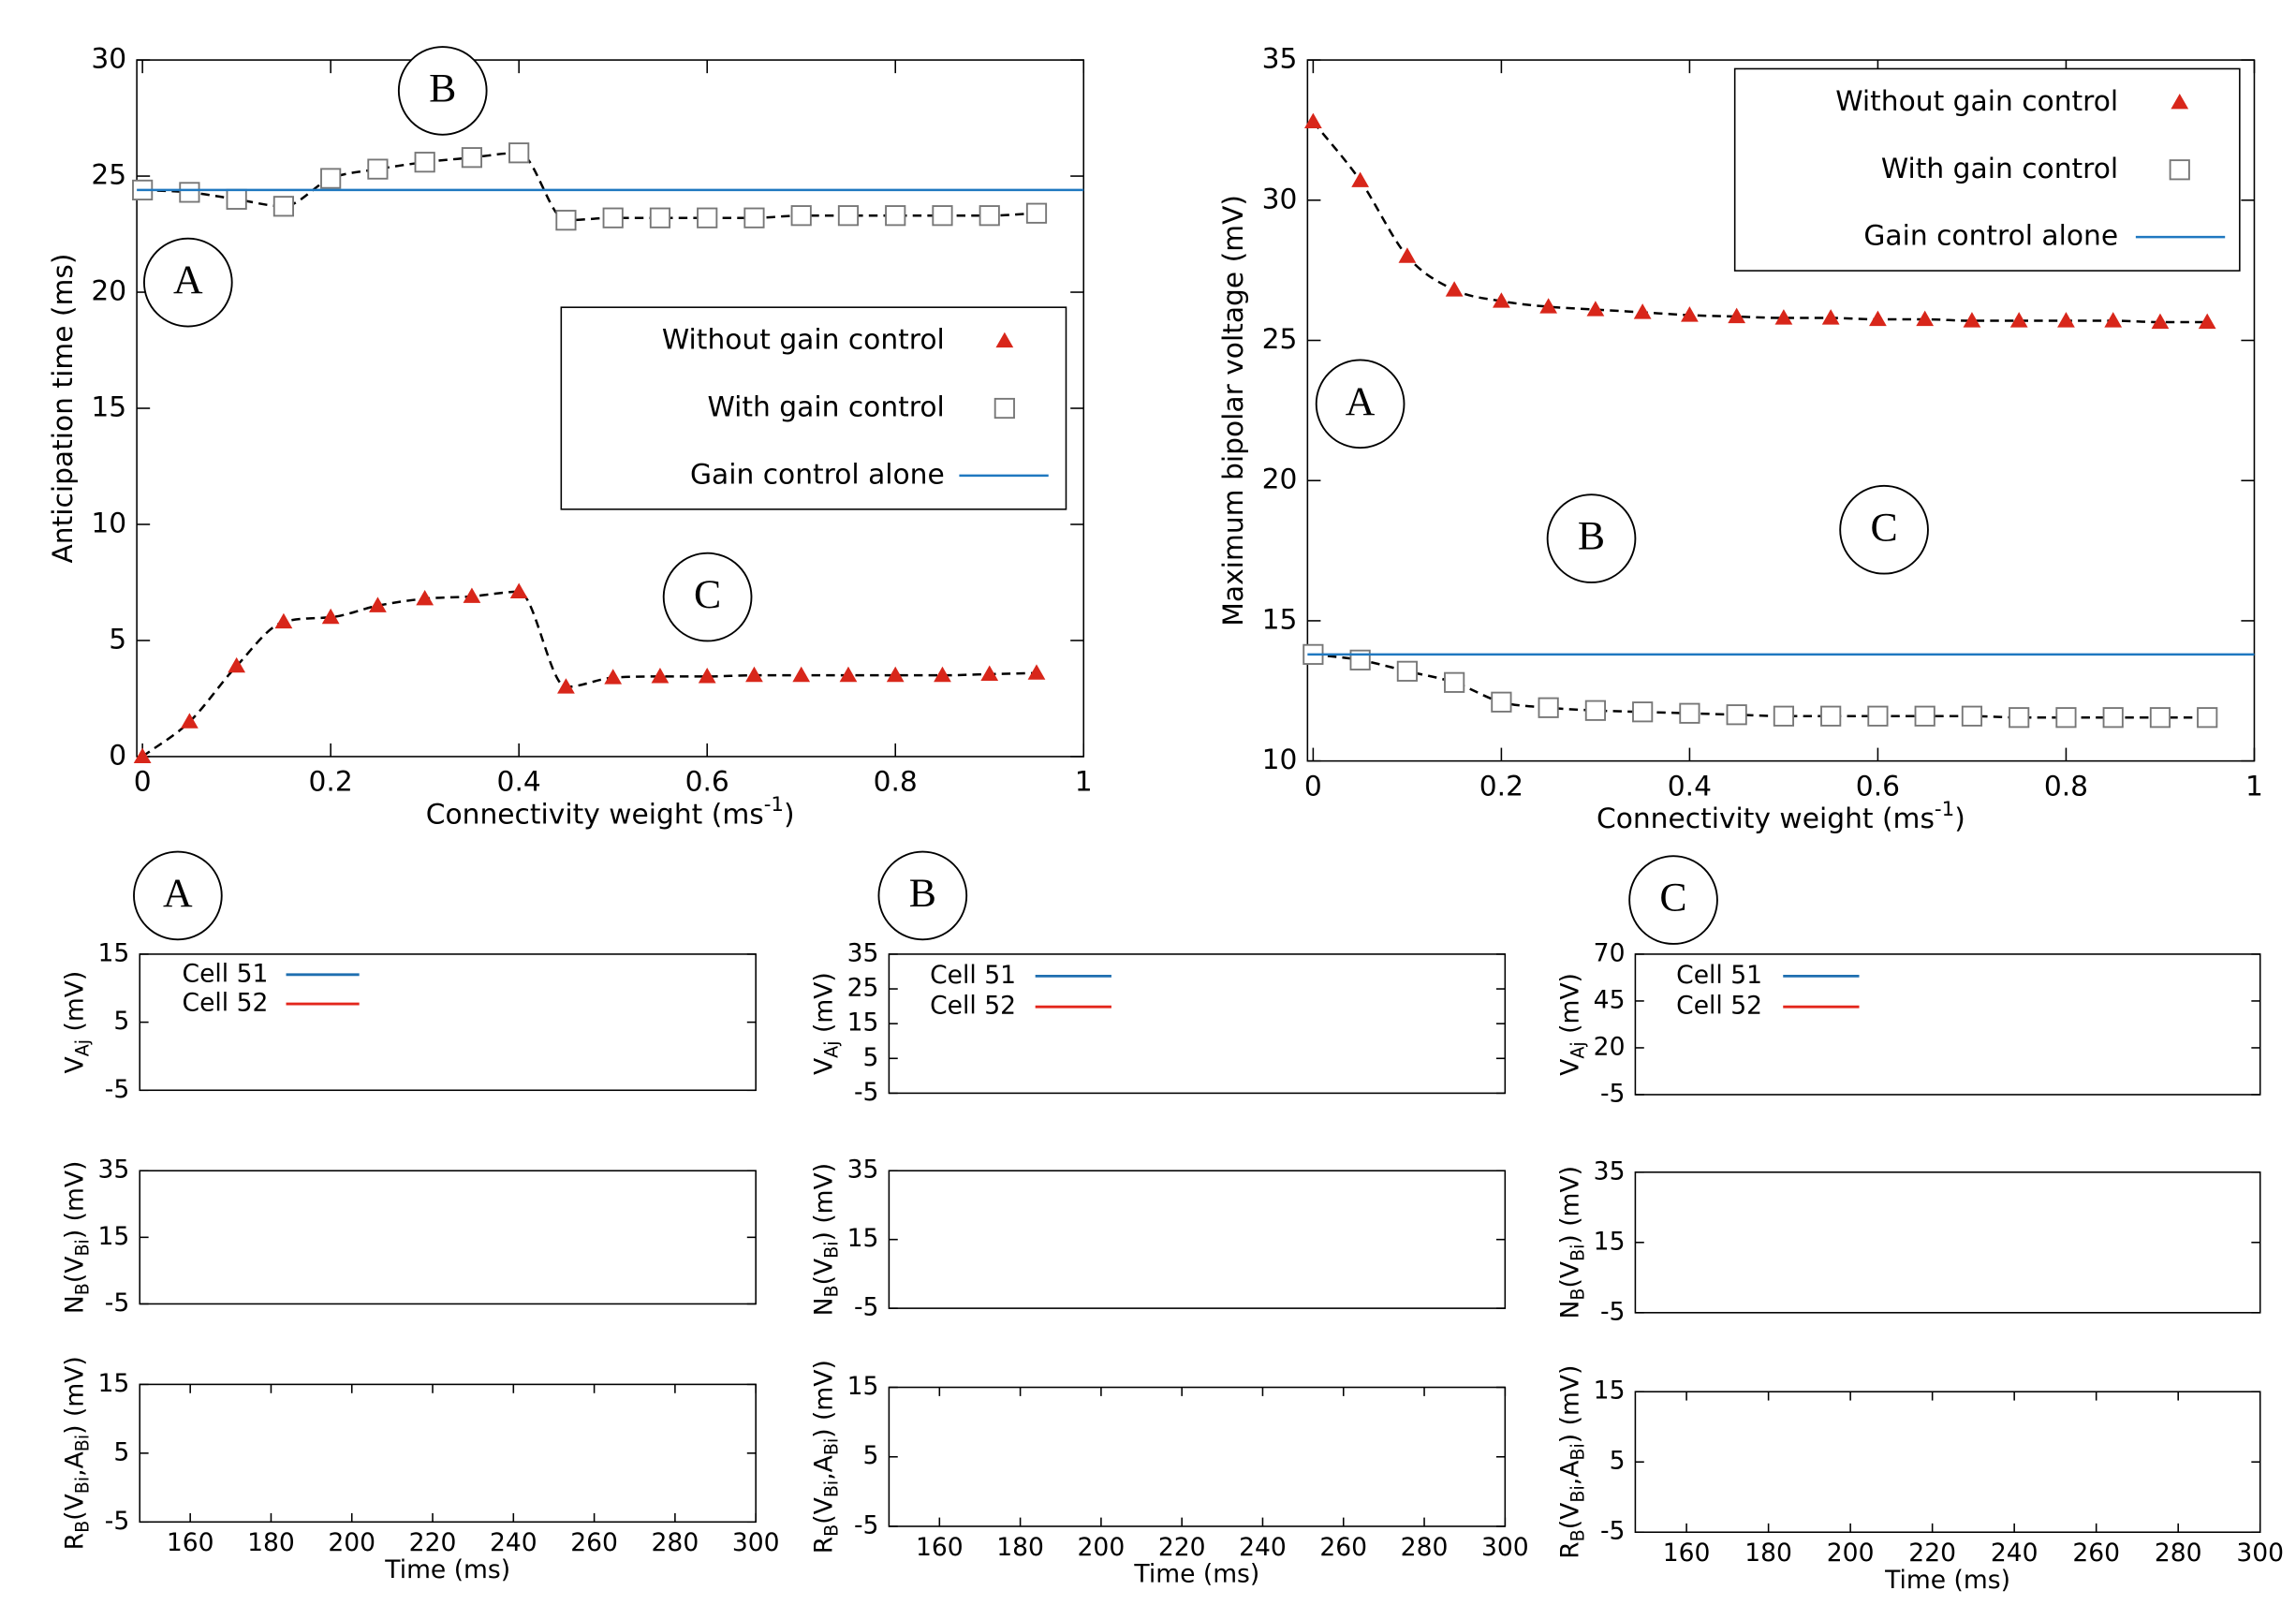 This screenshot has height=1620, width=2296. I want to click on annotation: C, so click(1883, 527).